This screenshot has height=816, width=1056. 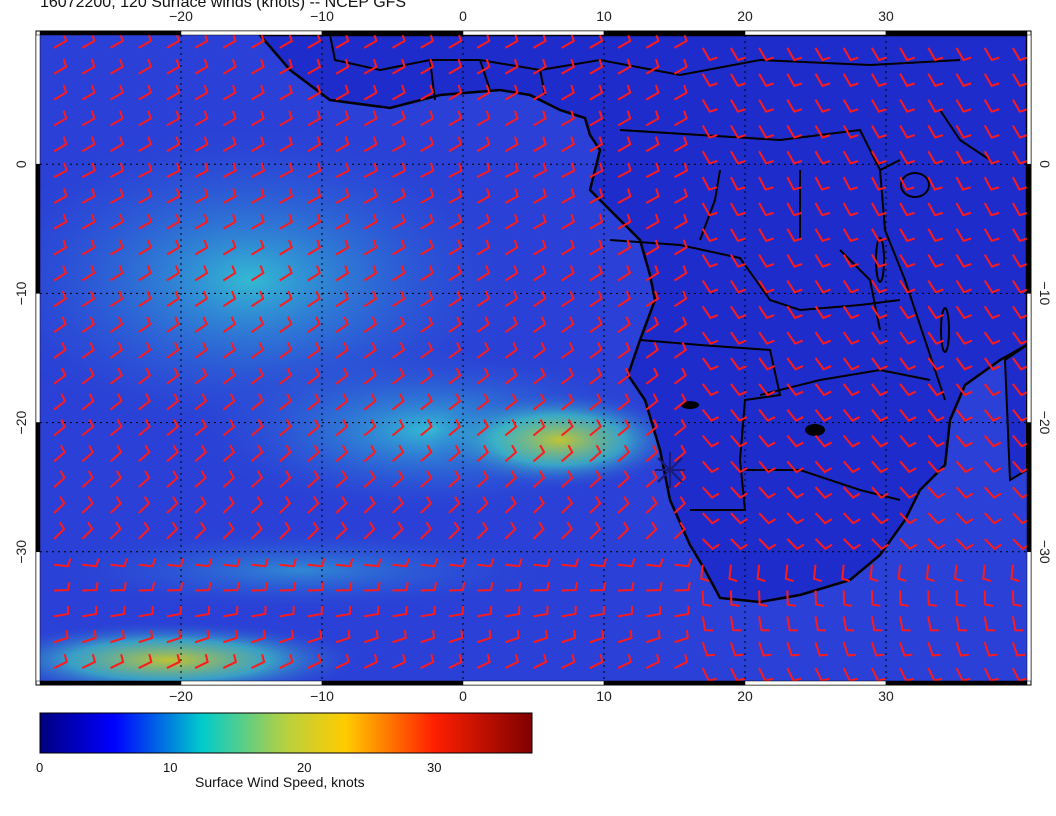 What do you see at coordinates (463, 16) in the screenshot?
I see `longitude-tick-label: 0` at bounding box center [463, 16].